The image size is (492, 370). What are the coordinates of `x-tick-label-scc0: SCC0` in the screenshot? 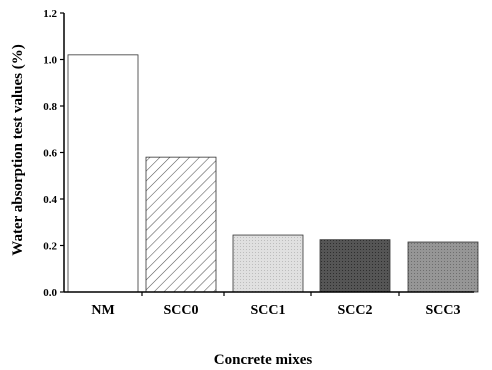 It's located at (180, 310).